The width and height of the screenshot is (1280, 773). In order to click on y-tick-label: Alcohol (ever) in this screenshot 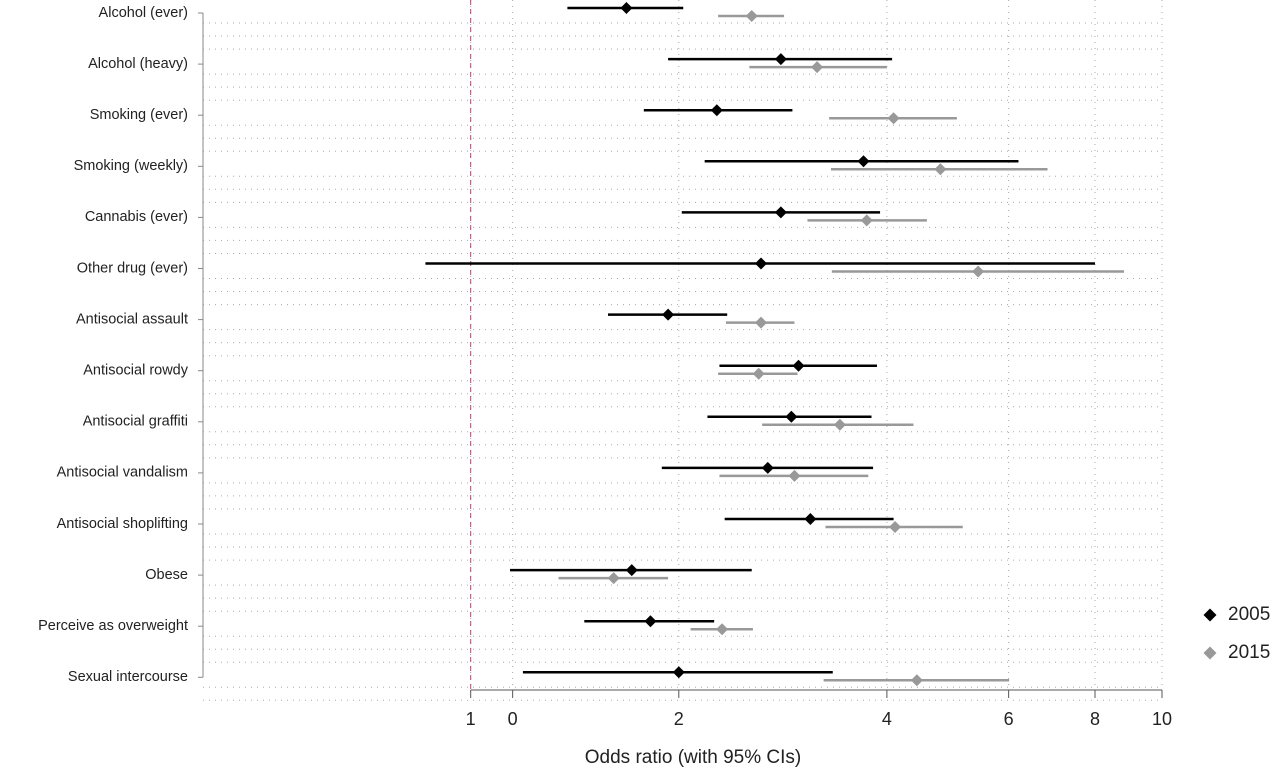, I will do `click(143, 13)`.